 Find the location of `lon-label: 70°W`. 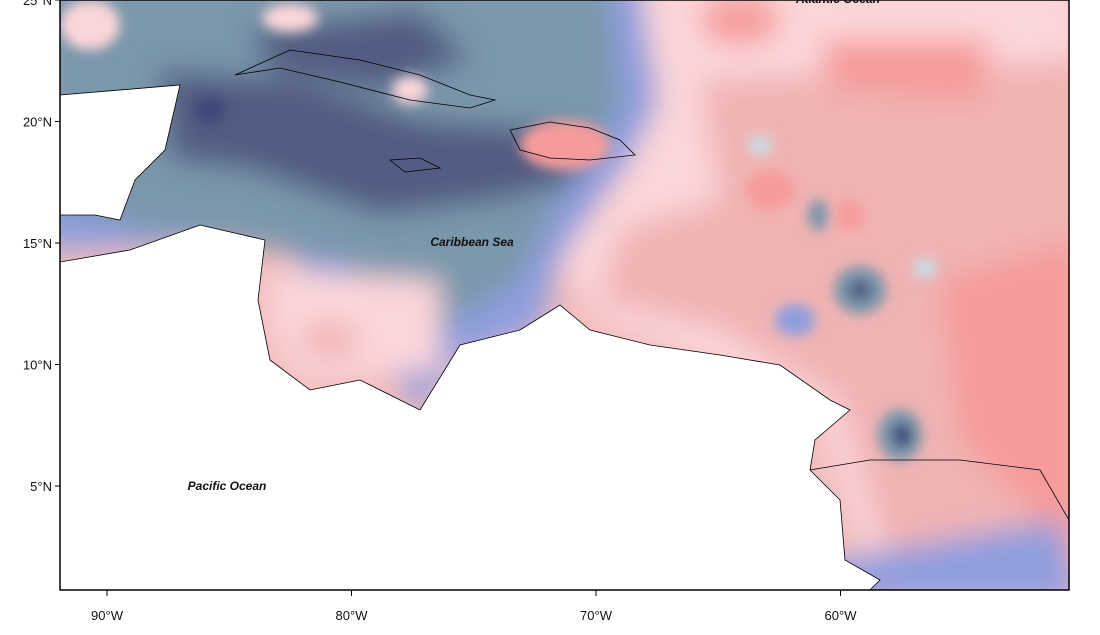

lon-label: 70°W is located at coordinates (596, 615).